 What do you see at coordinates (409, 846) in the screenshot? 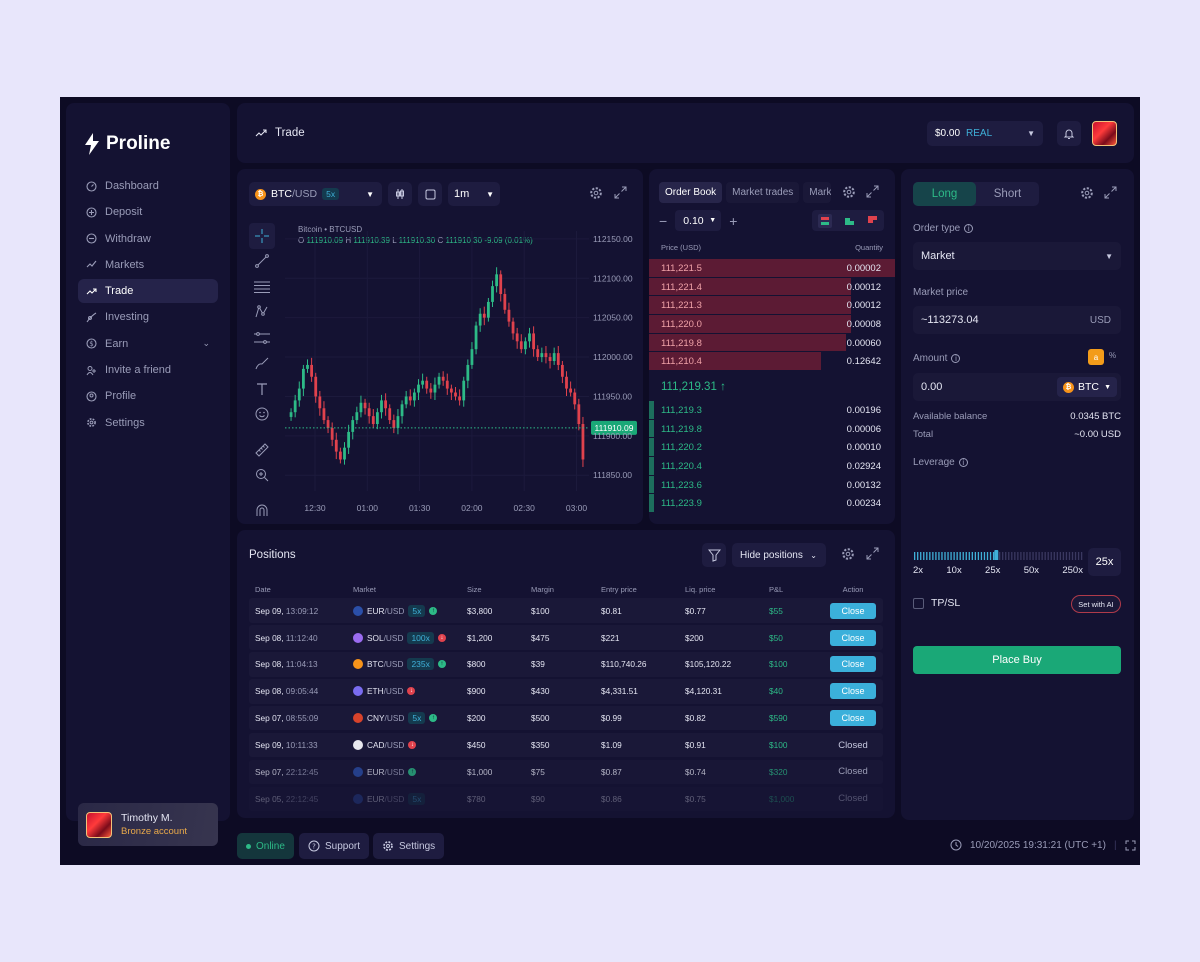
I see `settings-button: Settings` at bounding box center [409, 846].